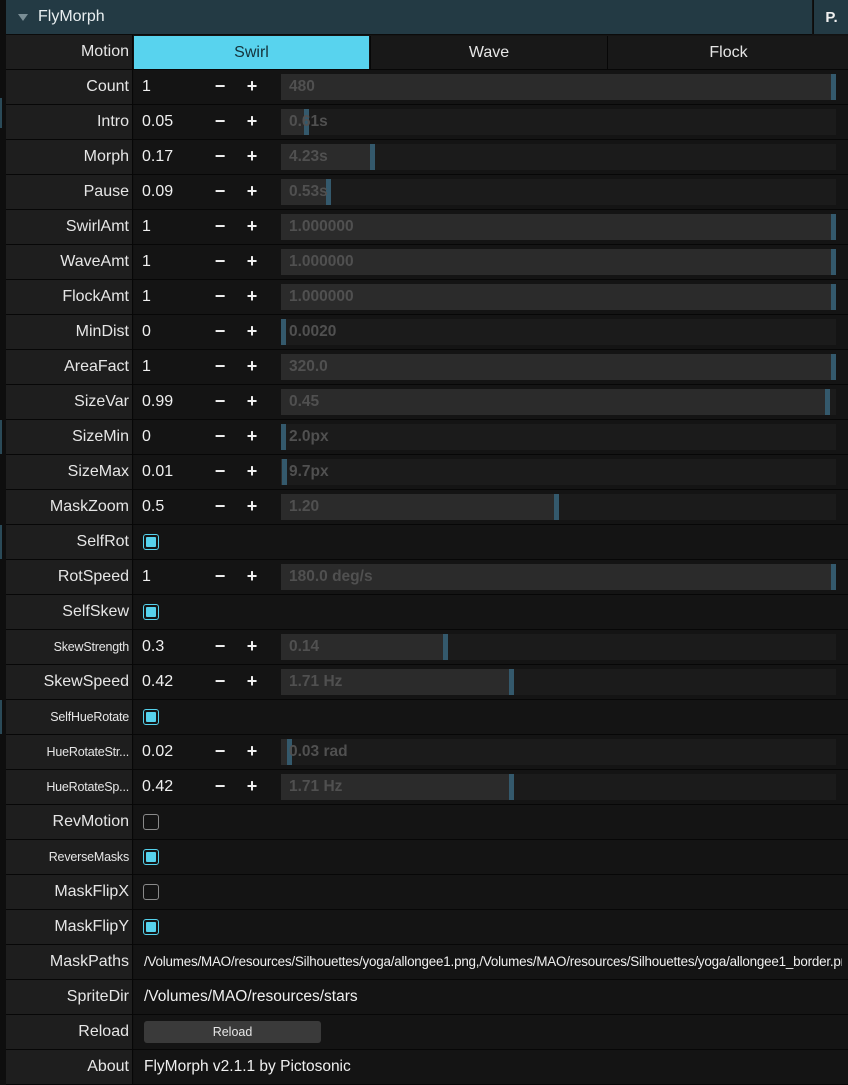 This screenshot has width=848, height=1085. Describe the element at coordinates (158, 786) in the screenshot. I see `huerotatesp-value-field: 0.42` at that location.